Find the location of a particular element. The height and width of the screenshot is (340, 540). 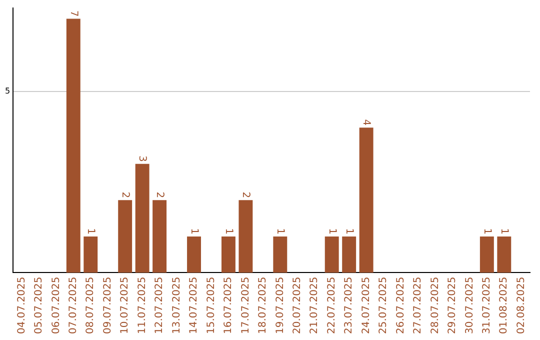

y-tick-label: 5 is located at coordinates (7, 91).